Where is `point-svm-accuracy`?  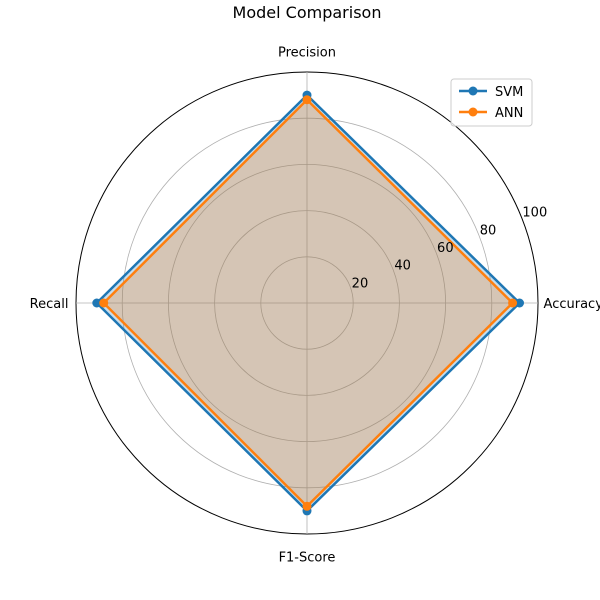 point-svm-accuracy is located at coordinates (520, 303).